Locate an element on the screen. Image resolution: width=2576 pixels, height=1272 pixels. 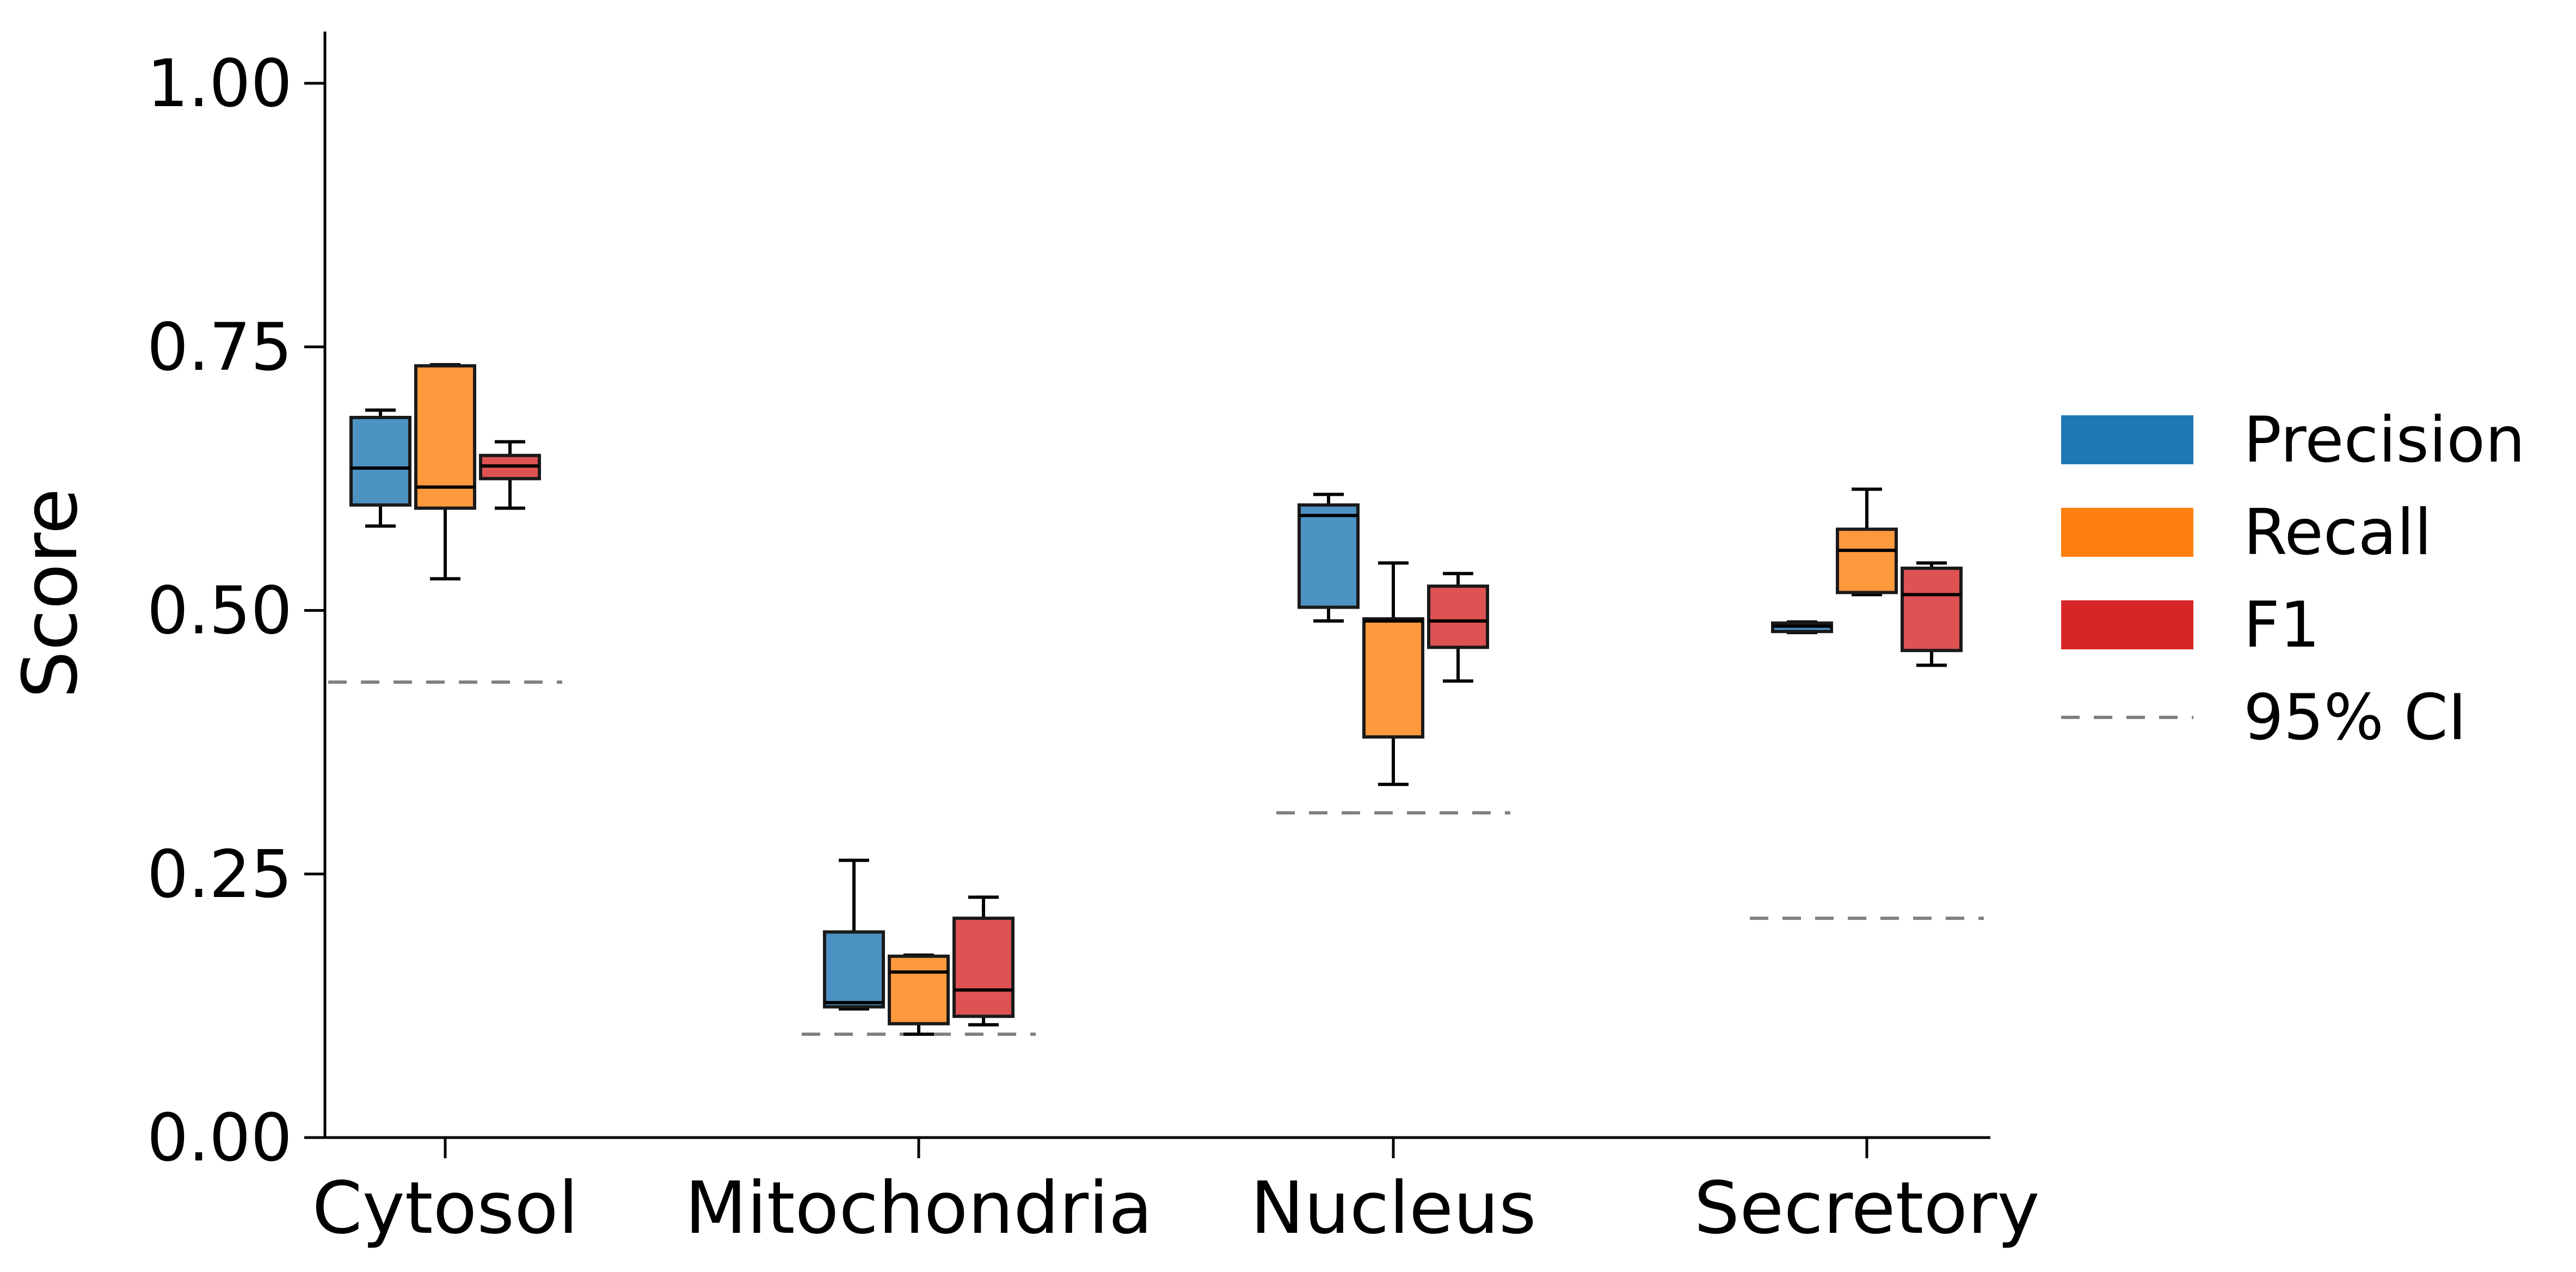
box-f1-mitochondria is located at coordinates (983, 961).